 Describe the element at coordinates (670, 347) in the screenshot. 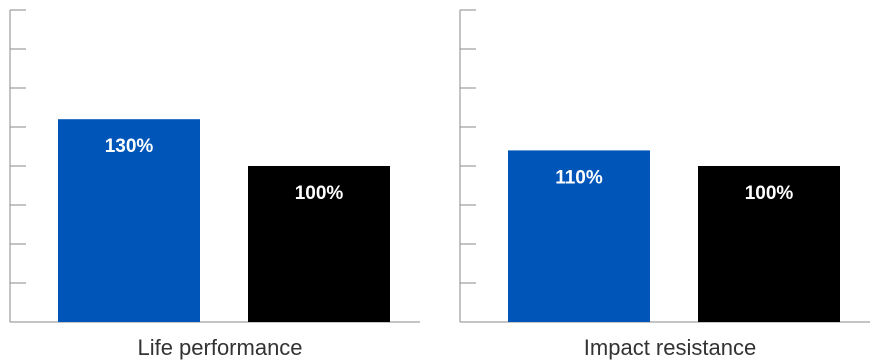

I see `category-label: Impact resistance` at that location.